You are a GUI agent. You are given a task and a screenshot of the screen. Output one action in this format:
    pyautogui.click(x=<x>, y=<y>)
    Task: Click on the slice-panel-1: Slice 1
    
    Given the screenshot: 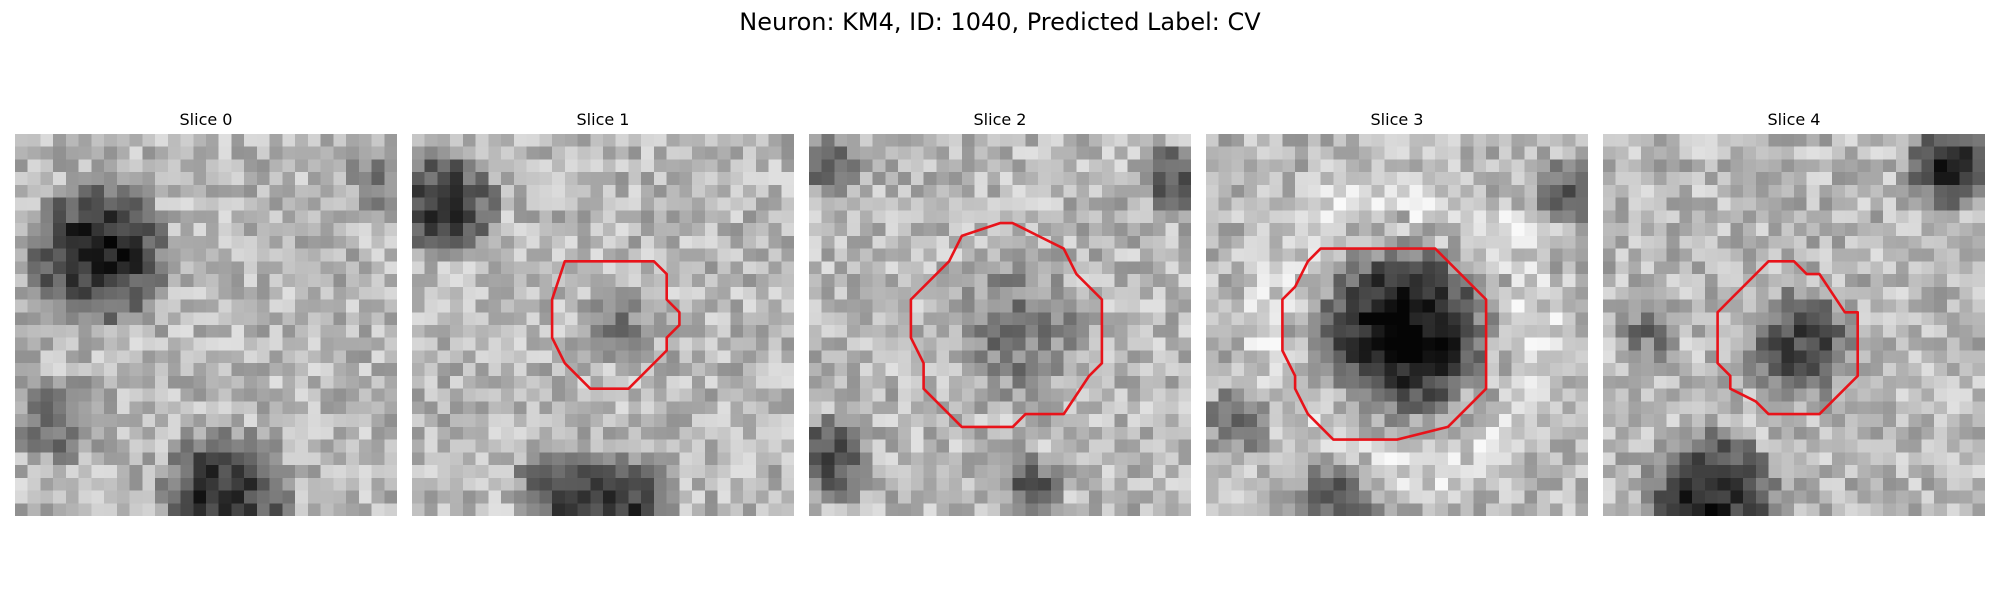 What is the action you would take?
    pyautogui.click(x=603, y=313)
    